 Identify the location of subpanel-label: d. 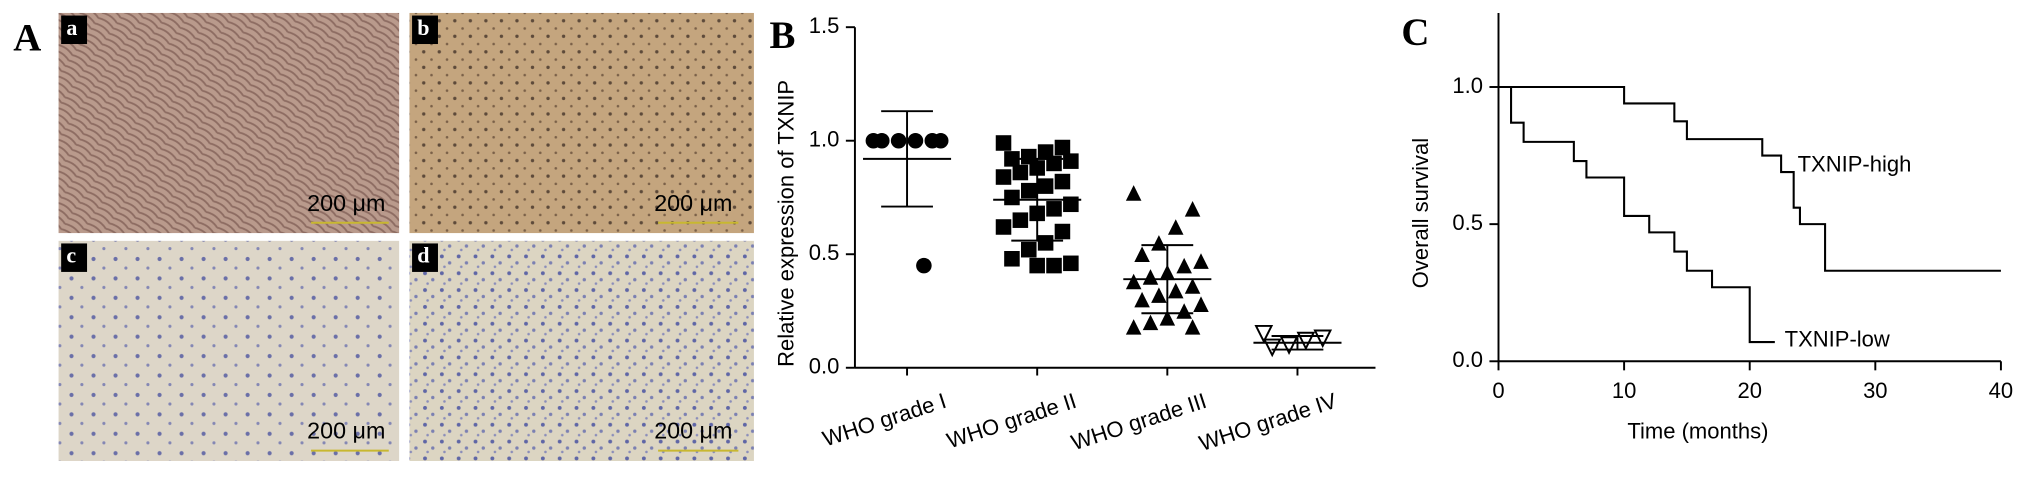
(423, 255).